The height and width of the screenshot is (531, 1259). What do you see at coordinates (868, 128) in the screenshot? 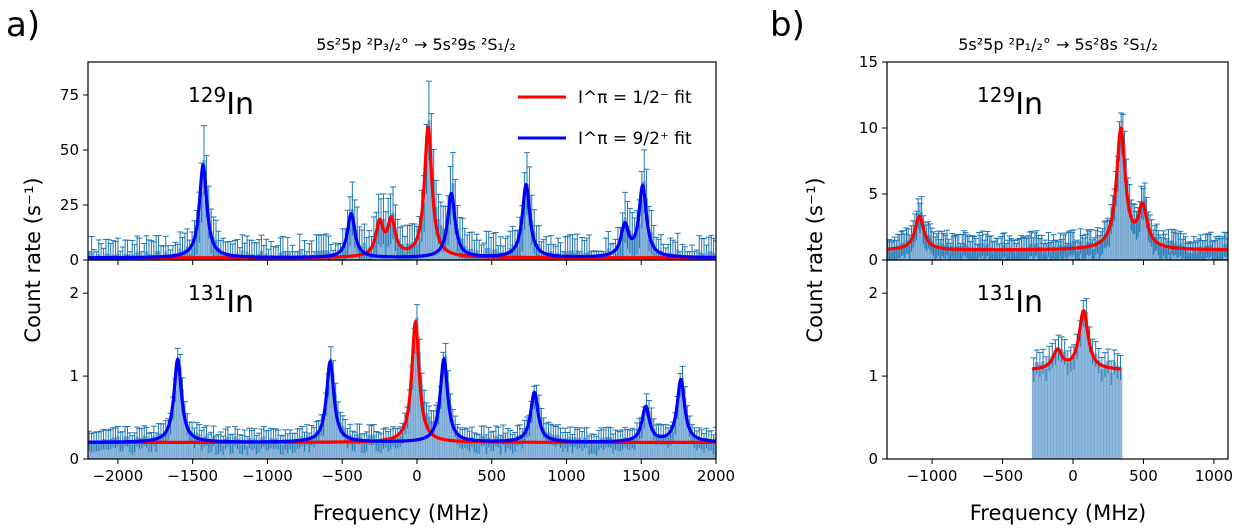
I see `y-tick-label: 10` at bounding box center [868, 128].